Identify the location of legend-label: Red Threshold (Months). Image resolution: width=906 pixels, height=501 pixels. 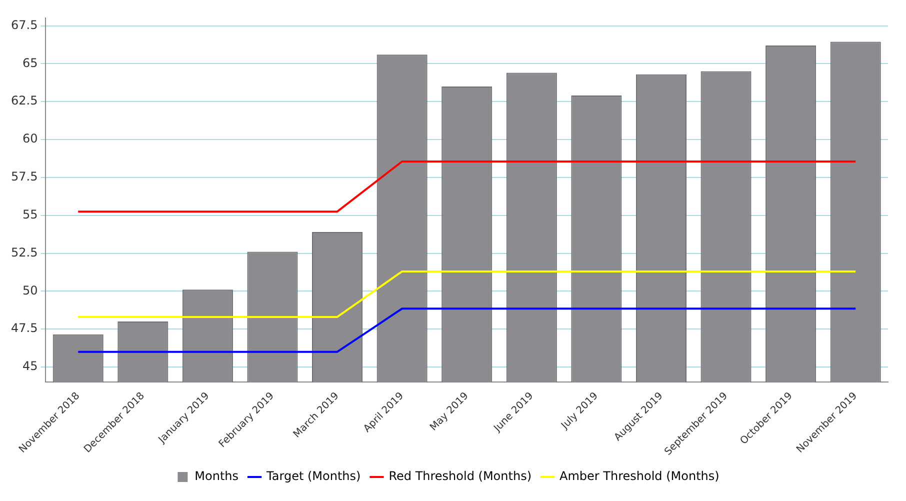
(460, 476).